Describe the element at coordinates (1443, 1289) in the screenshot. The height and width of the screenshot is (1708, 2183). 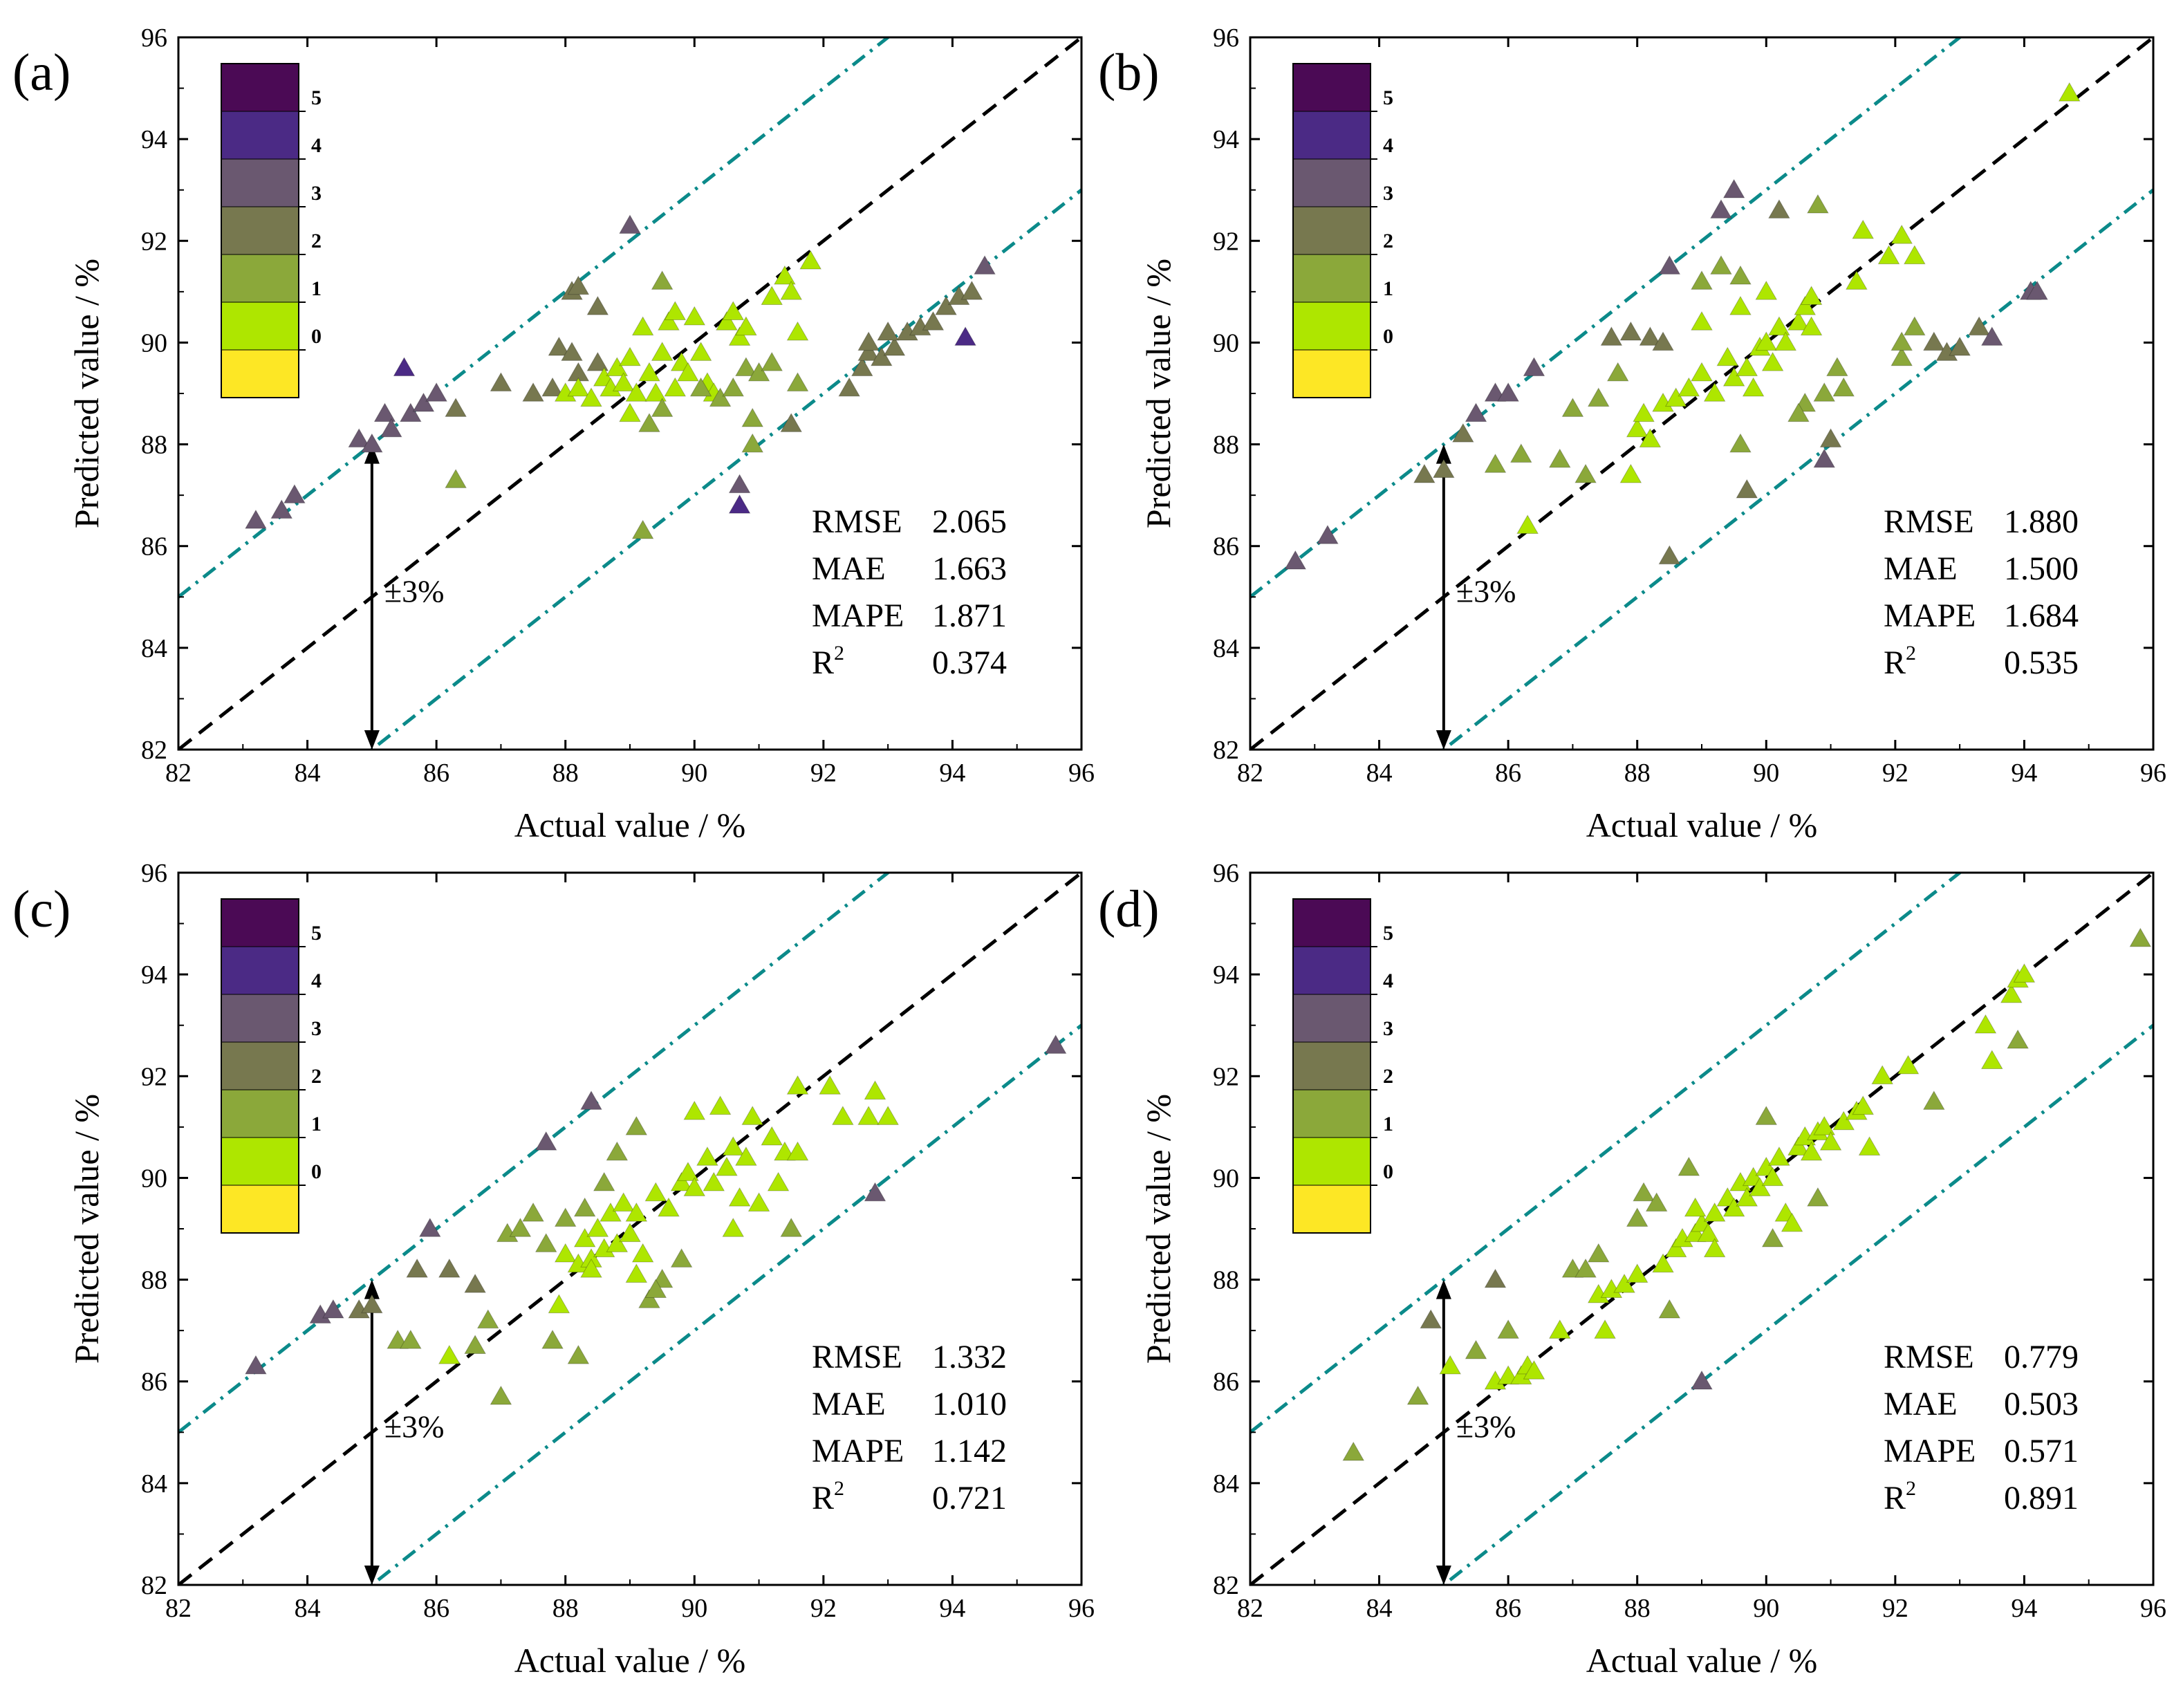
I see `band-arrow-head-up` at that location.